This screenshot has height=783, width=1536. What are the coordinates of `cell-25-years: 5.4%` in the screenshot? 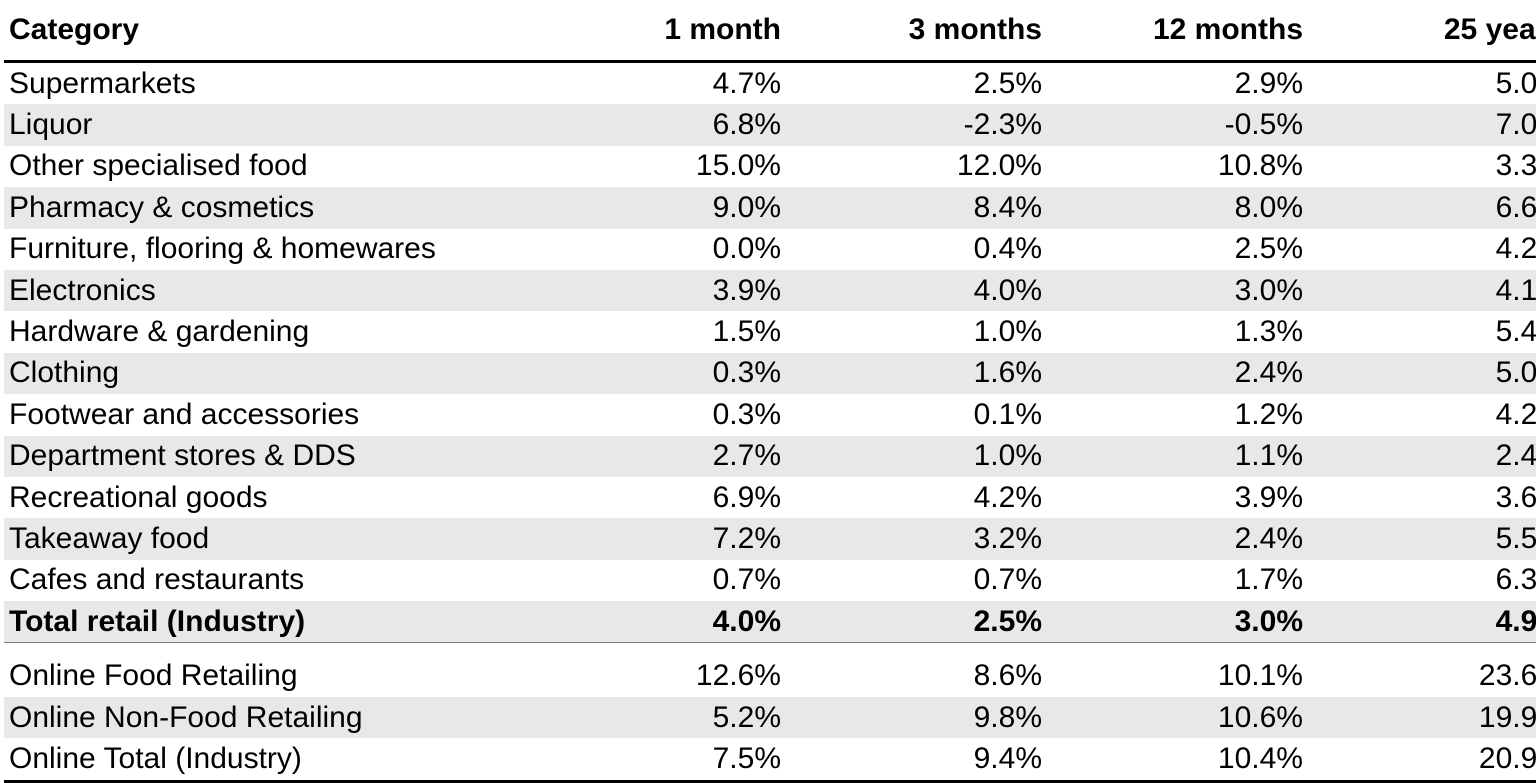 It's located at (1515, 332).